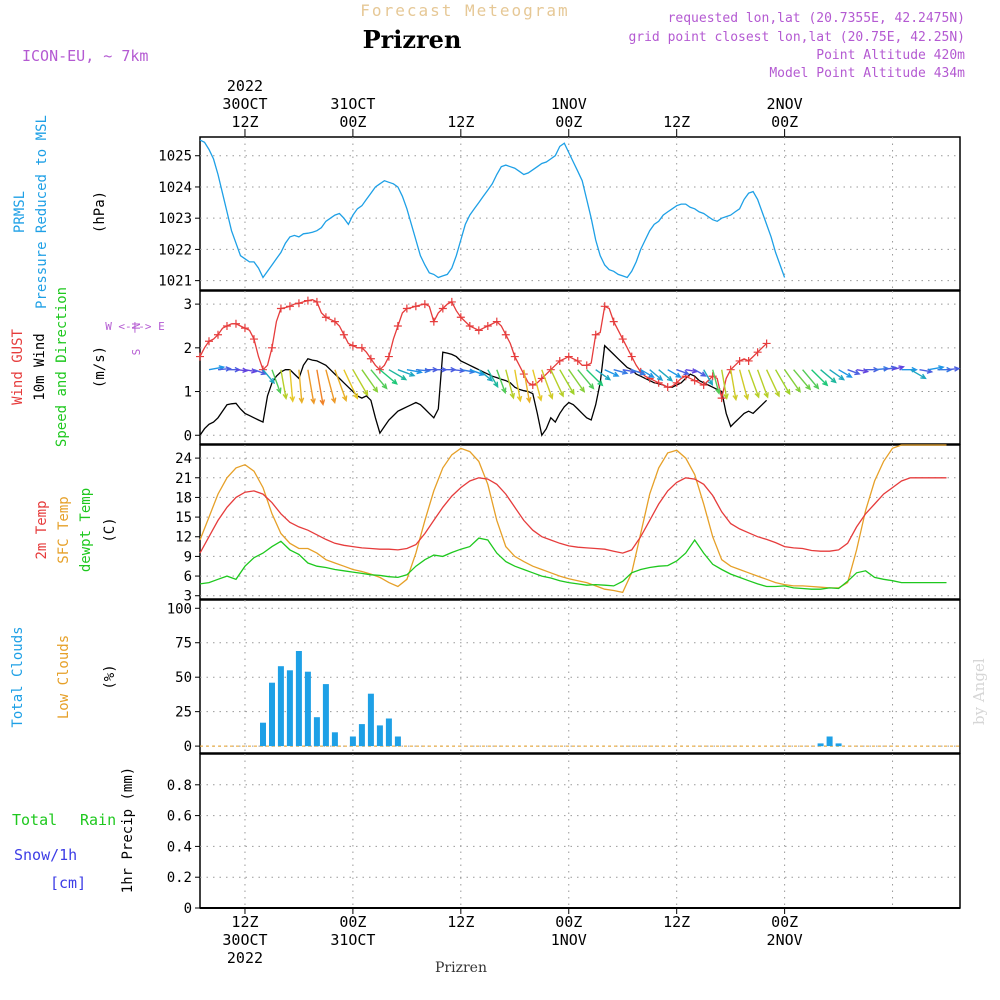  Describe the element at coordinates (18, 676) in the screenshot. I see `label-total-clouds: Total Clouds` at that location.